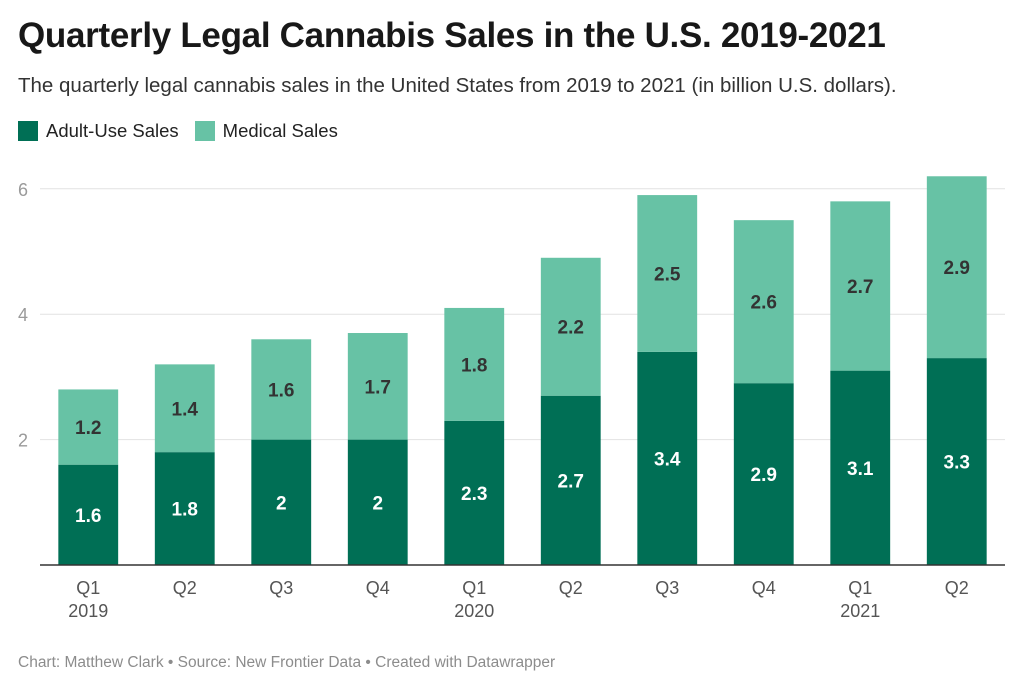  I want to click on data-label-medical: 1.4, so click(185, 409).